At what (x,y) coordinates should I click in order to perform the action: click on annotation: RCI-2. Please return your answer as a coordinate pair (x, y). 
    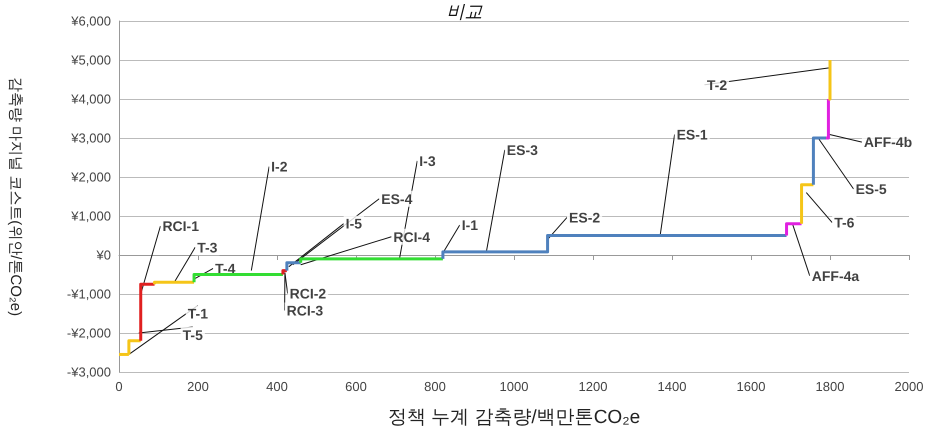
    Looking at the image, I should click on (308, 294).